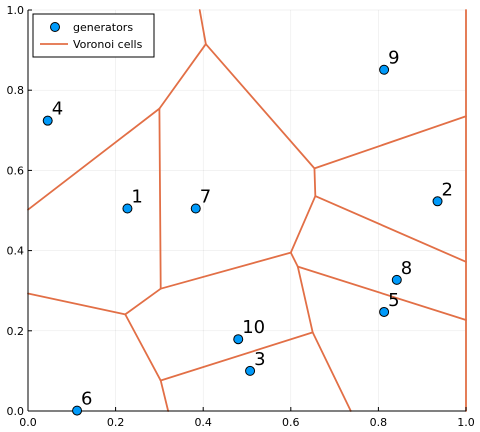 The height and width of the screenshot is (432, 480). Describe the element at coordinates (16, 251) in the screenshot. I see `y-tick-label: 0.4` at that location.